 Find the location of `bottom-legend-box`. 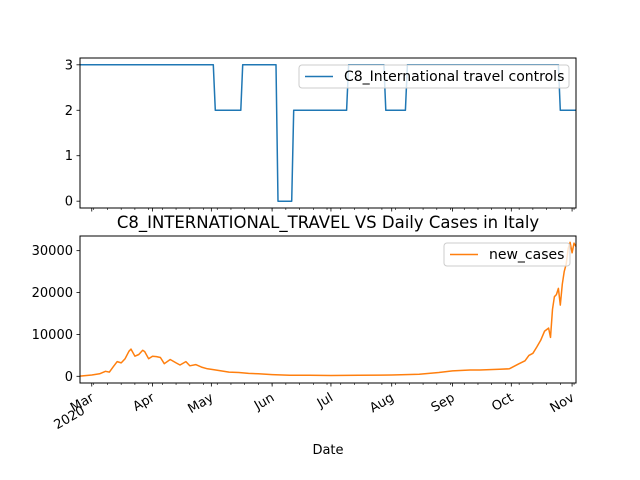

bottom-legend-box is located at coordinates (507, 254).